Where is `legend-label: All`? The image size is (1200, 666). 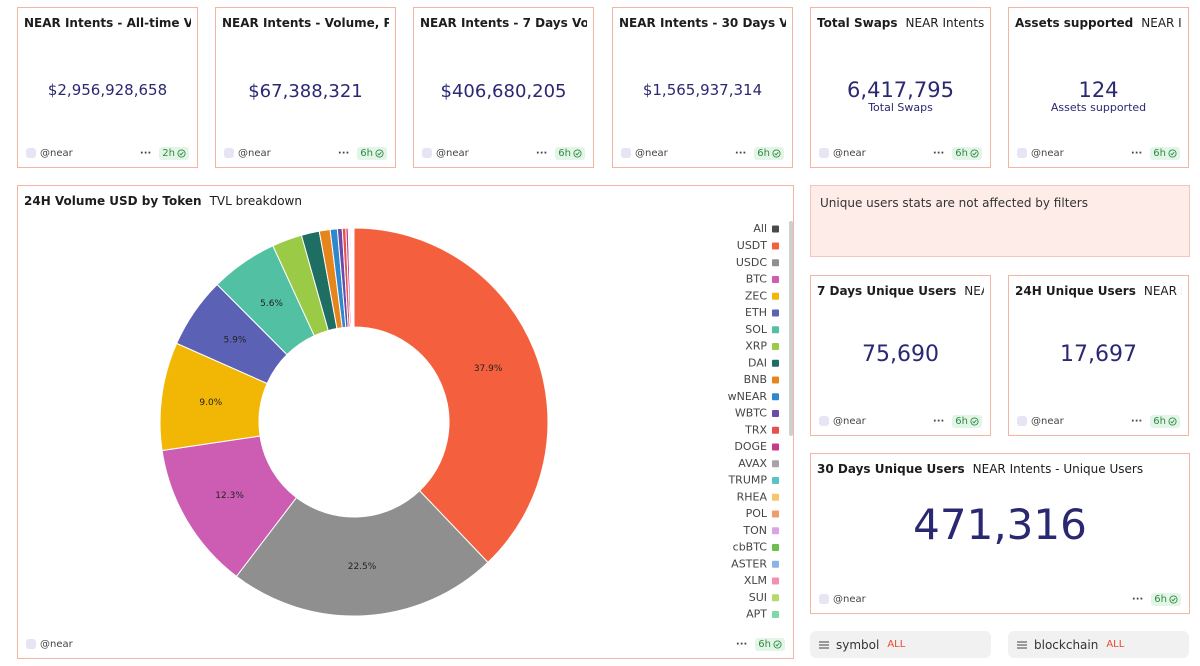
legend-label: All is located at coordinates (760, 228).